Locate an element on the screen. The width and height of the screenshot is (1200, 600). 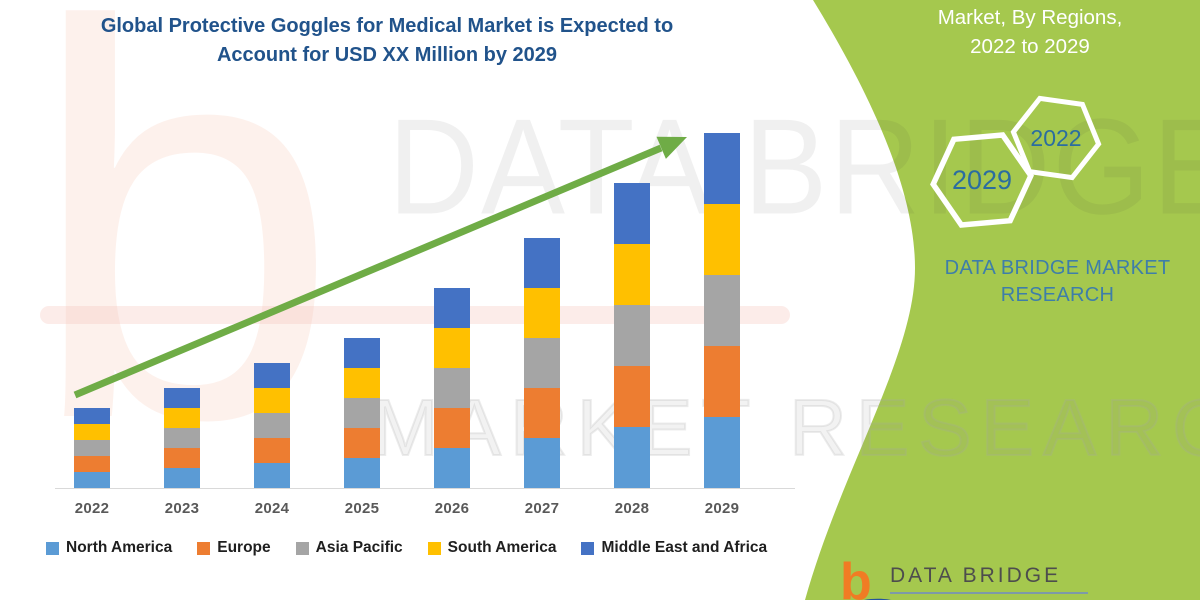
legend-label-europe: Europe is located at coordinates (244, 547).